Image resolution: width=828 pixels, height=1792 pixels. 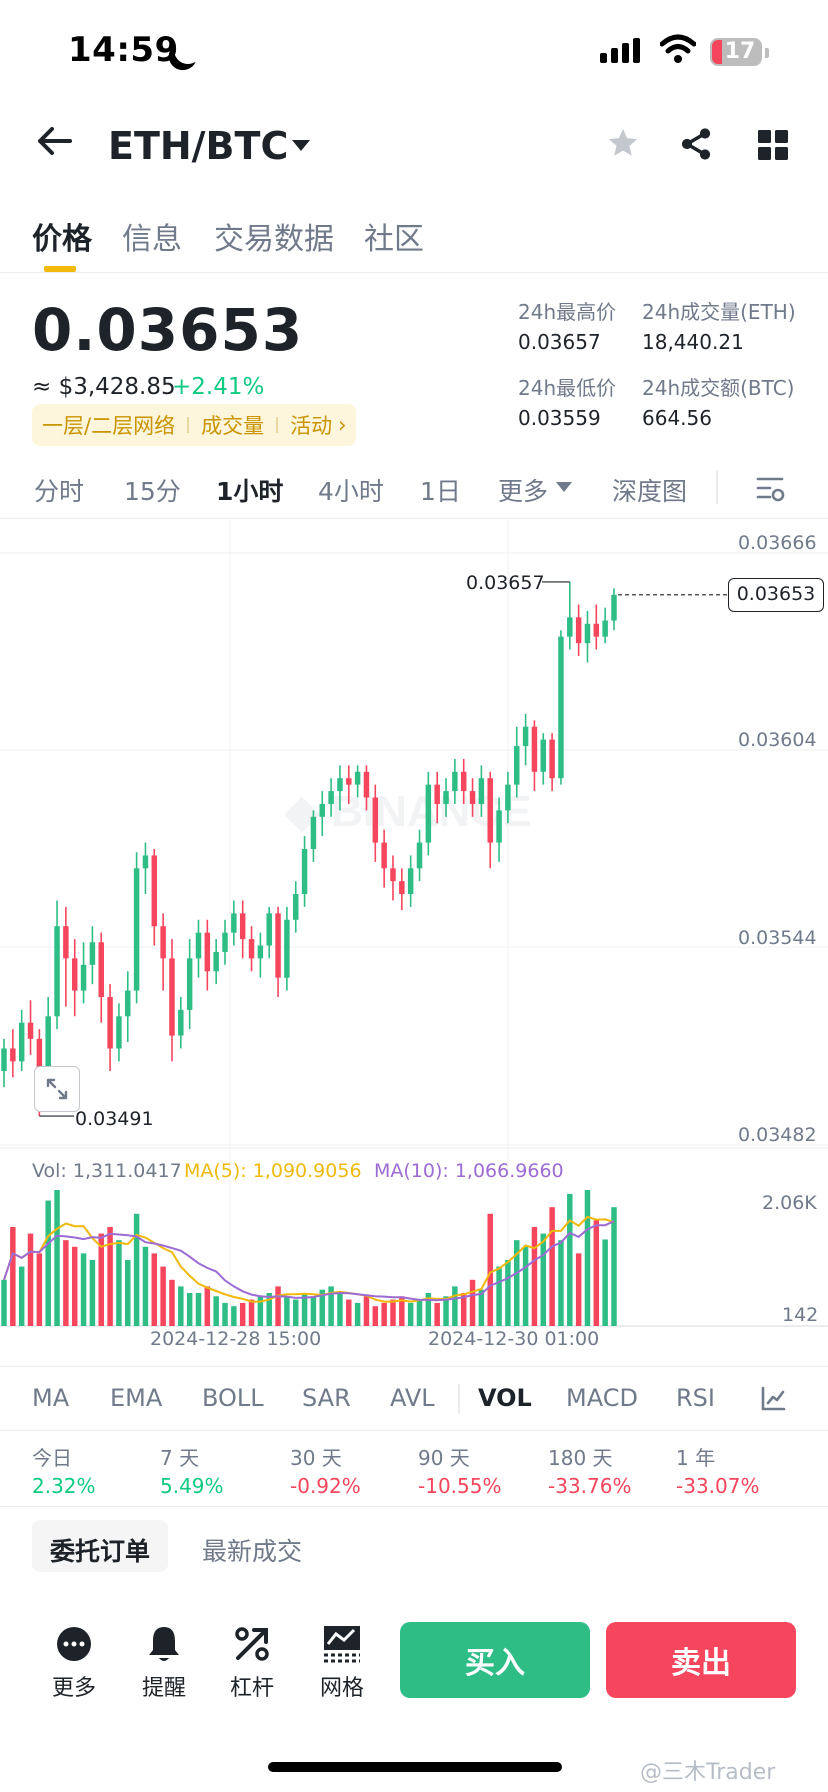 What do you see at coordinates (152, 491) in the screenshot?
I see `interval-15m: 15分` at bounding box center [152, 491].